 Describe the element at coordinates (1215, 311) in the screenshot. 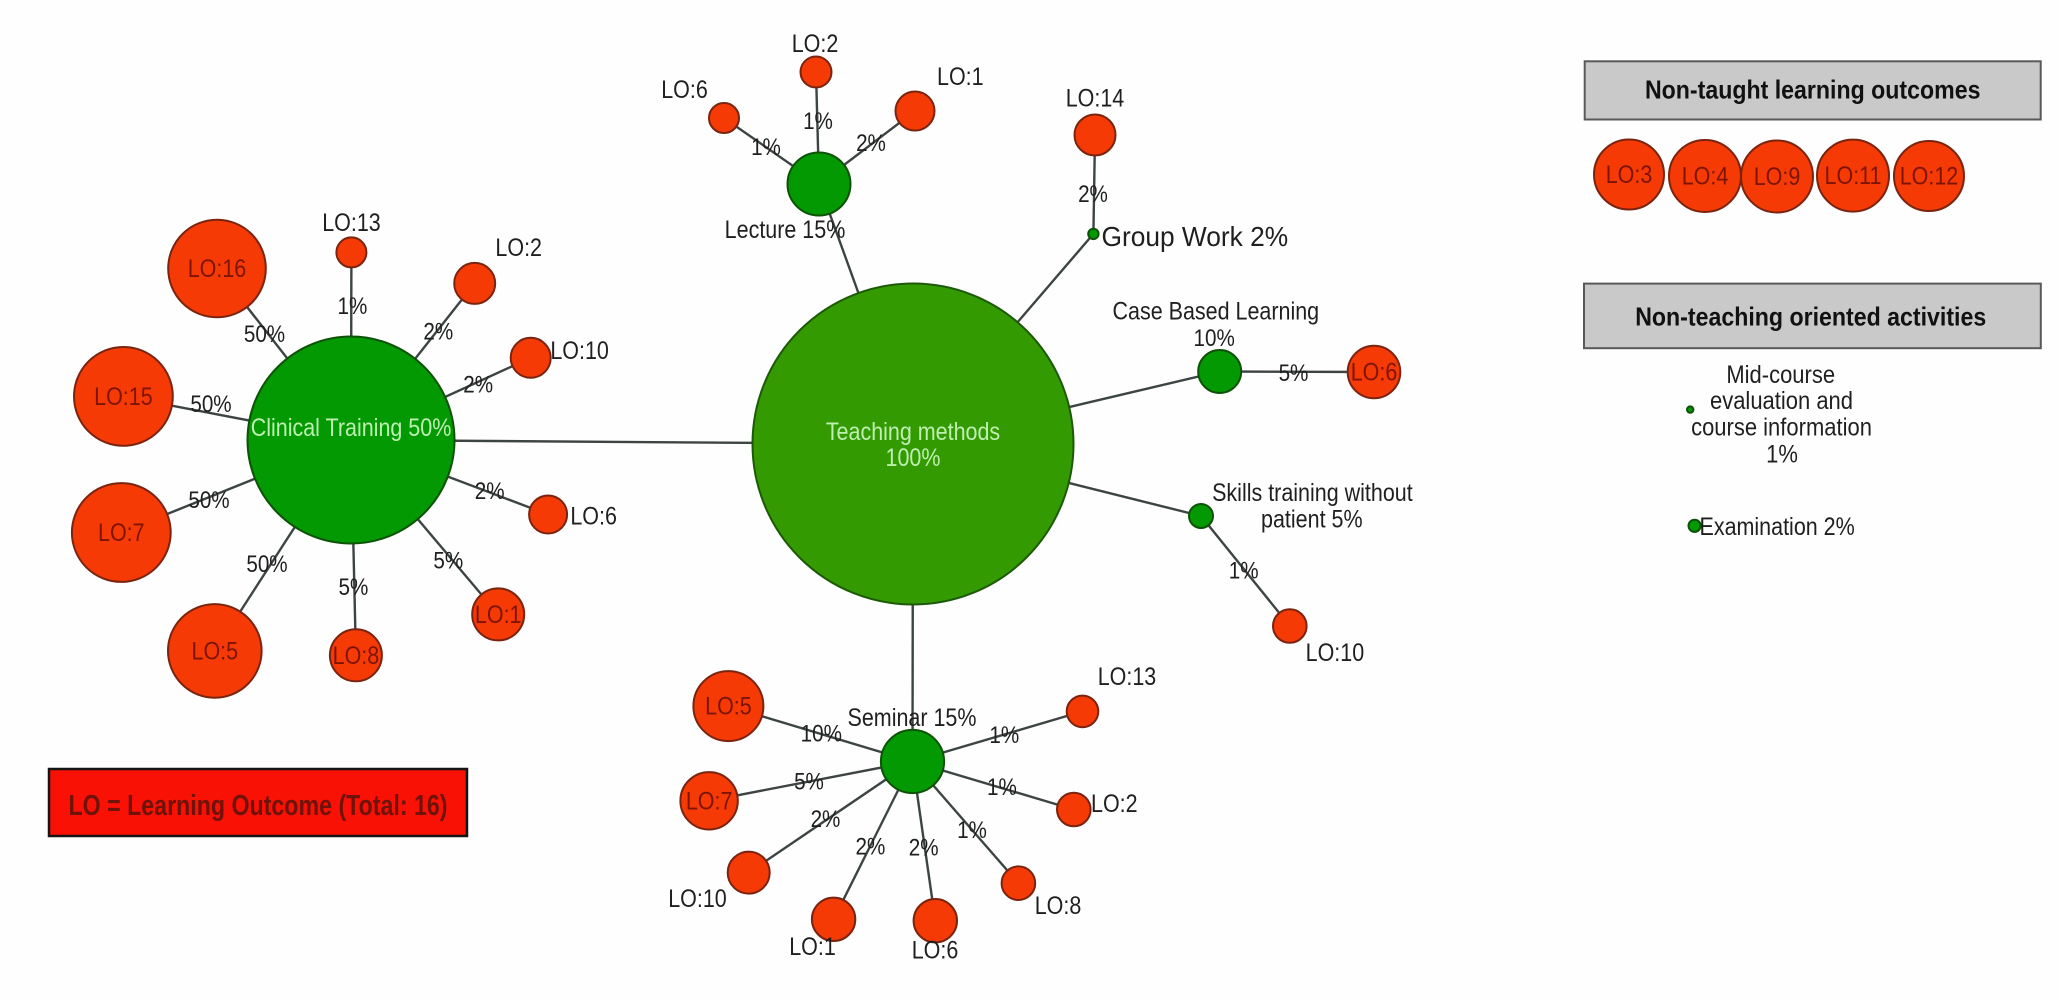

I see `svg-text: Case Based Learning` at that location.